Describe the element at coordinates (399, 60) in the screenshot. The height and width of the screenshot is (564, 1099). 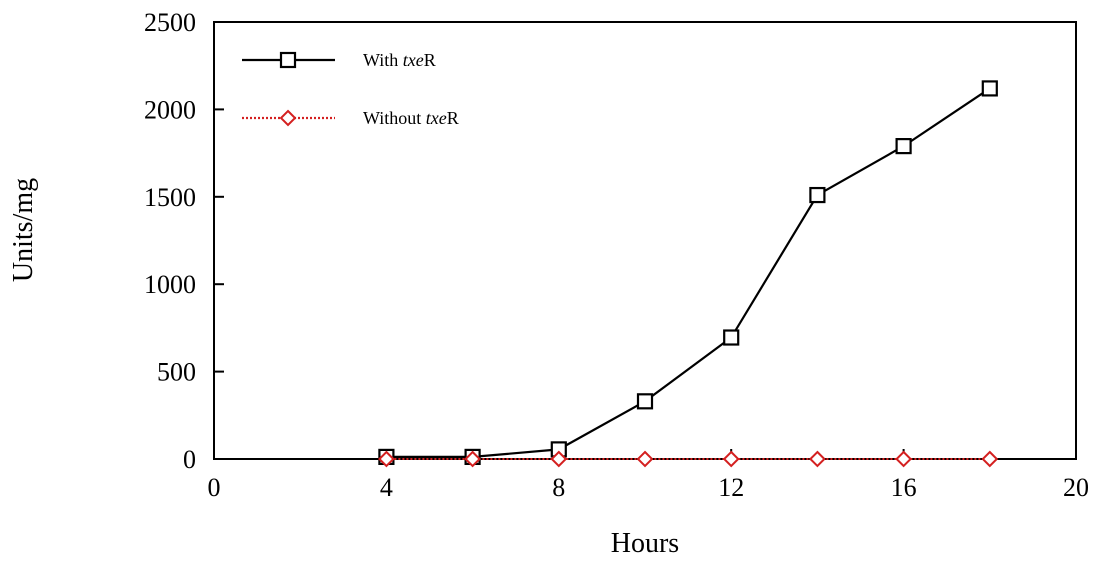
I see `legend-label: With txeR` at that location.